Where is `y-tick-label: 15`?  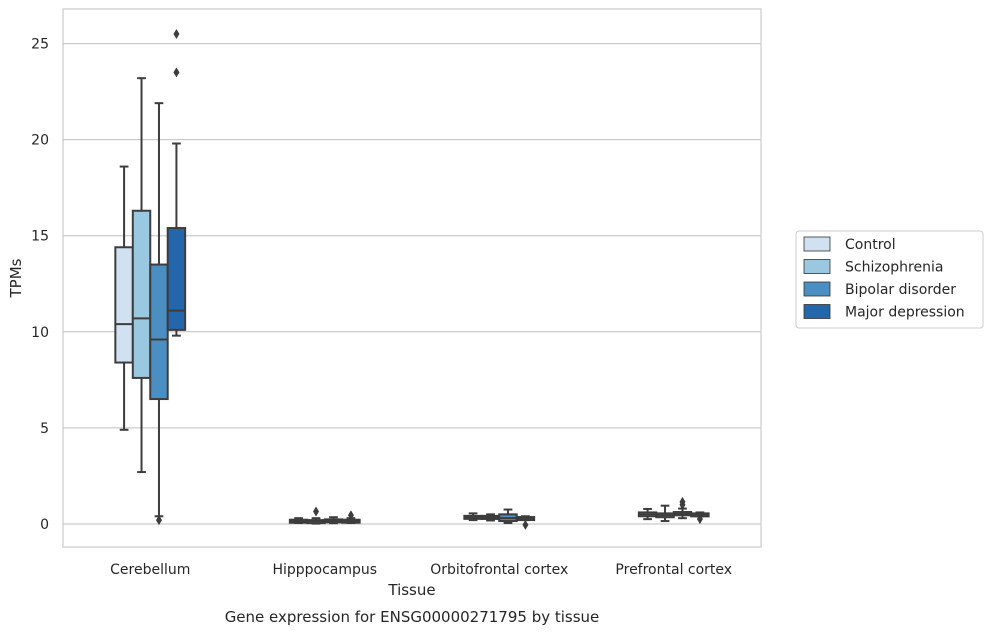
y-tick-label: 15 is located at coordinates (40, 237).